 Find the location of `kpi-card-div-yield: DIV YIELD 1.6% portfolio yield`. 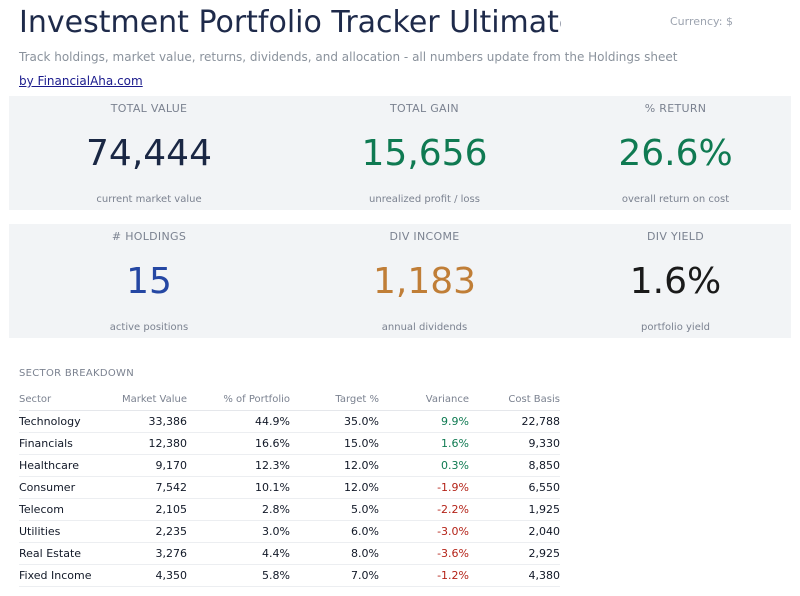

kpi-card-div-yield: DIV YIELD 1.6% portfolio yield is located at coordinates (675, 281).